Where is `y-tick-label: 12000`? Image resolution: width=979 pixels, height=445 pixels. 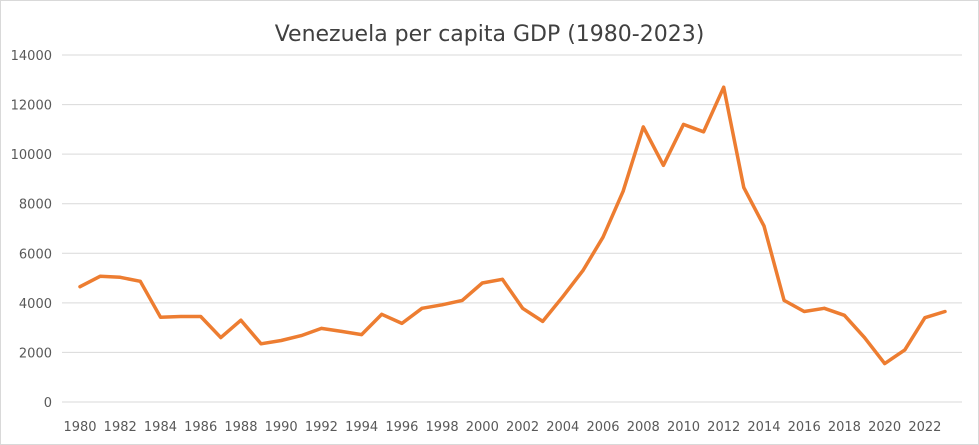 y-tick-label: 12000 is located at coordinates (31, 106).